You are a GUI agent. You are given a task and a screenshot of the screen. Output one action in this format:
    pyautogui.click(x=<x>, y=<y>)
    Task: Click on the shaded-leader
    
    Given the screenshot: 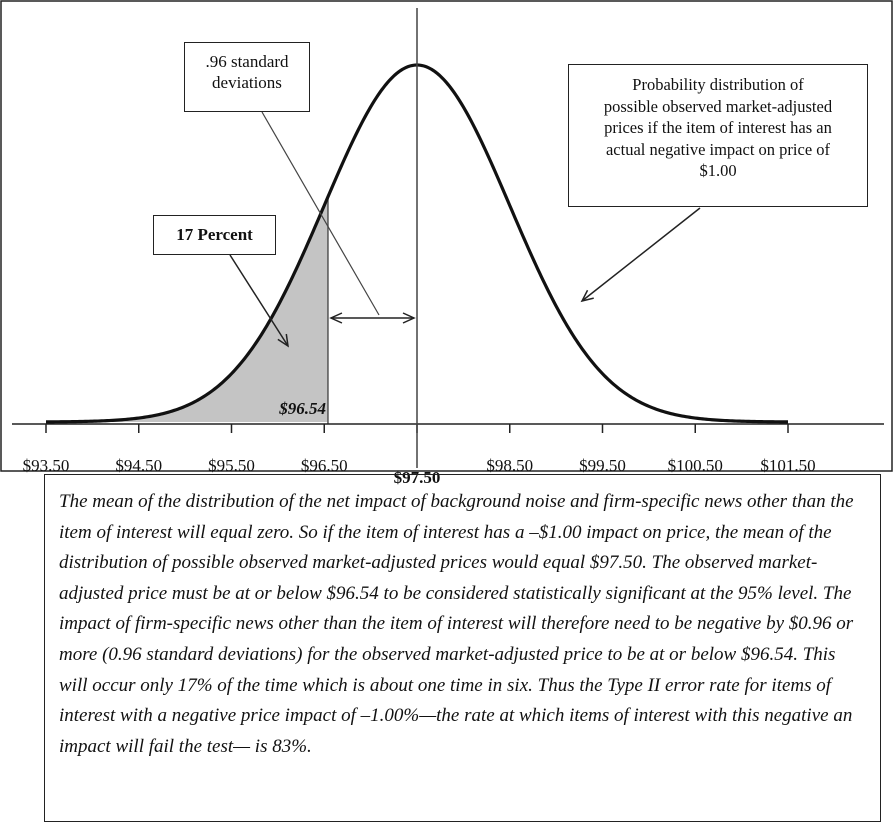 What is the action you would take?
    pyautogui.click(x=259, y=300)
    